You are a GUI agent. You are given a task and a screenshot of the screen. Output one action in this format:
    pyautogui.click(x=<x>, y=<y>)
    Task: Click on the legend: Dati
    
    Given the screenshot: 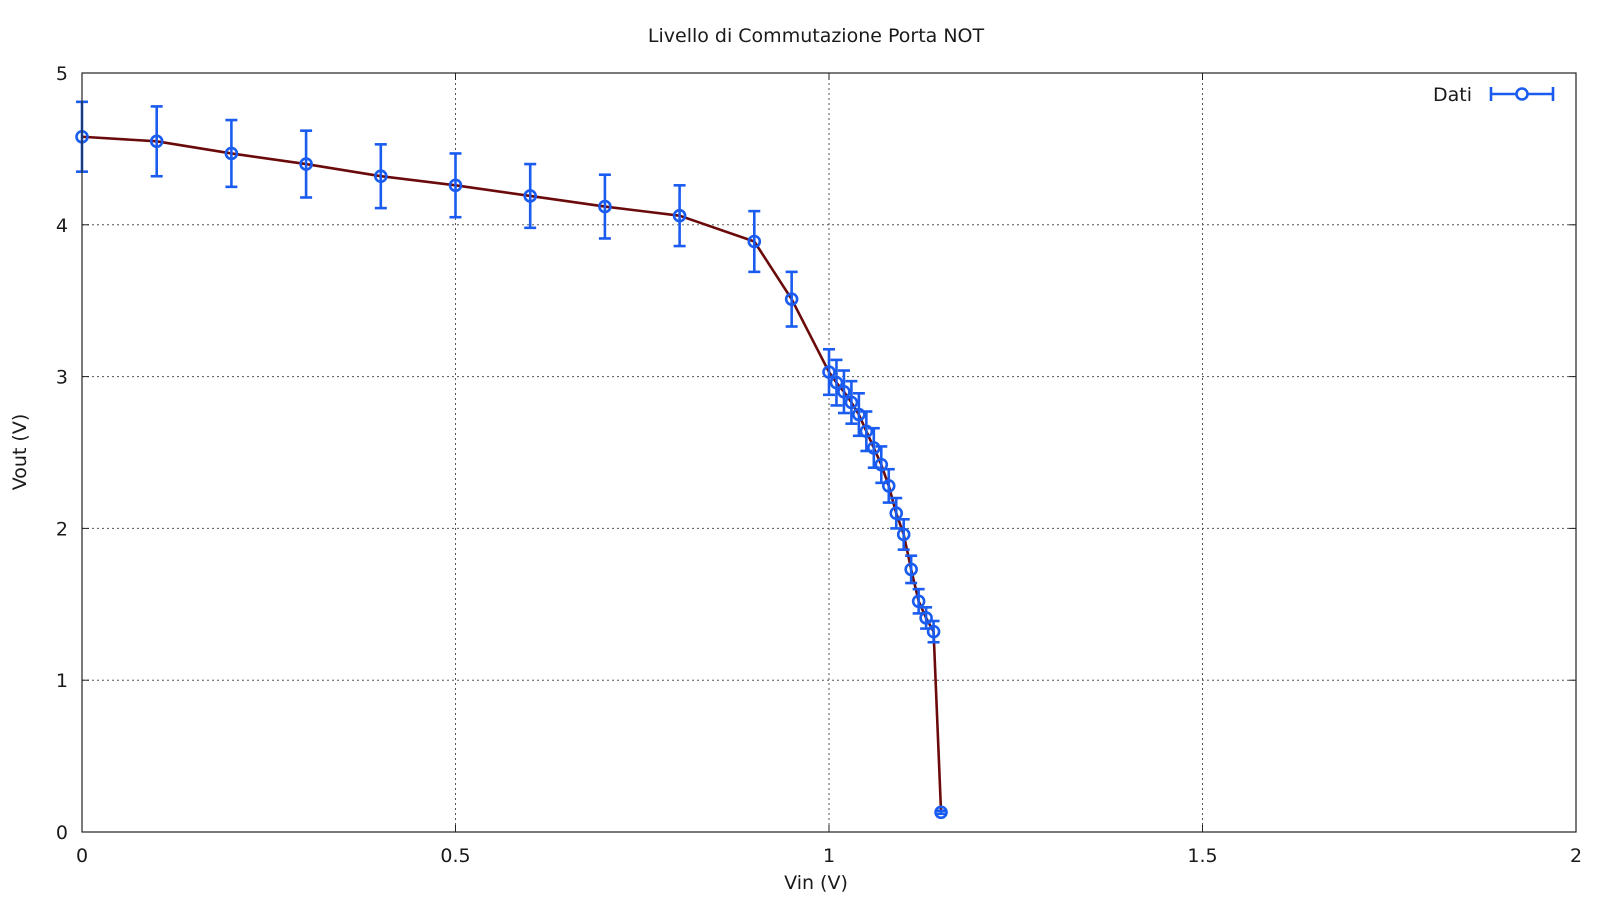 What is the action you would take?
    pyautogui.click(x=1494, y=95)
    